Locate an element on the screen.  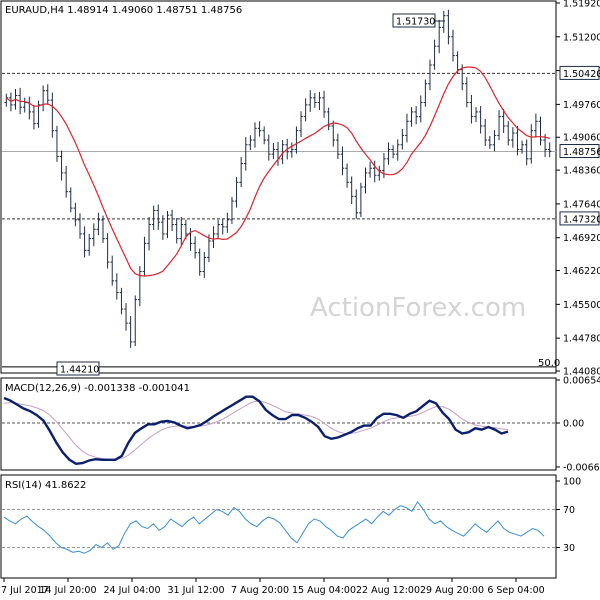
current-price-tag: 1.48756 is located at coordinates (579, 151).